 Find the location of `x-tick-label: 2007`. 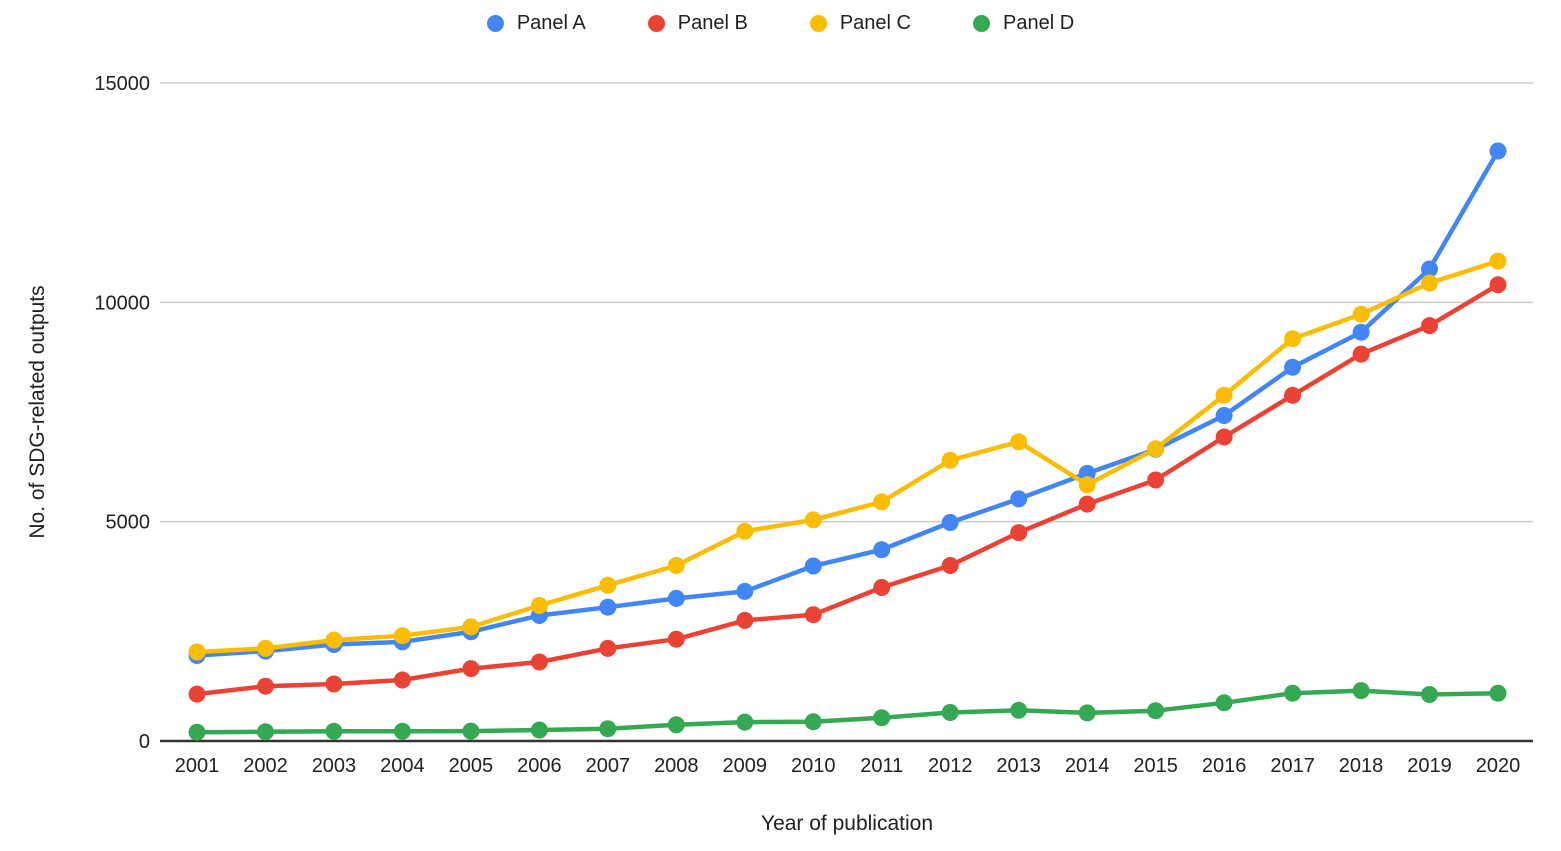

x-tick-label: 2007 is located at coordinates (608, 766).